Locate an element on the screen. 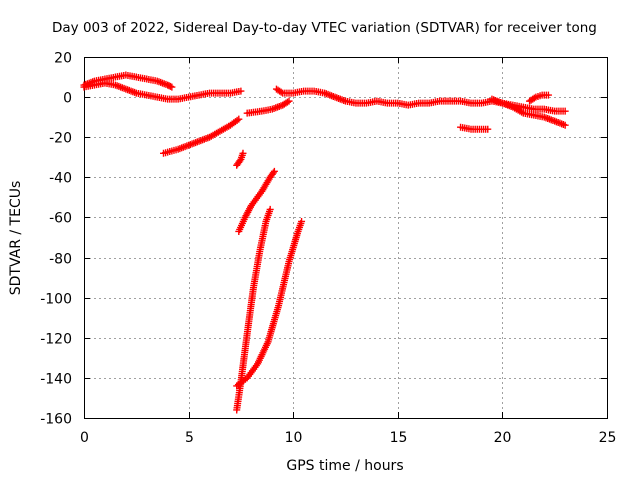 Image resolution: width=640 pixels, height=480 pixels. series-upper-band-a is located at coordinates (128, 81).